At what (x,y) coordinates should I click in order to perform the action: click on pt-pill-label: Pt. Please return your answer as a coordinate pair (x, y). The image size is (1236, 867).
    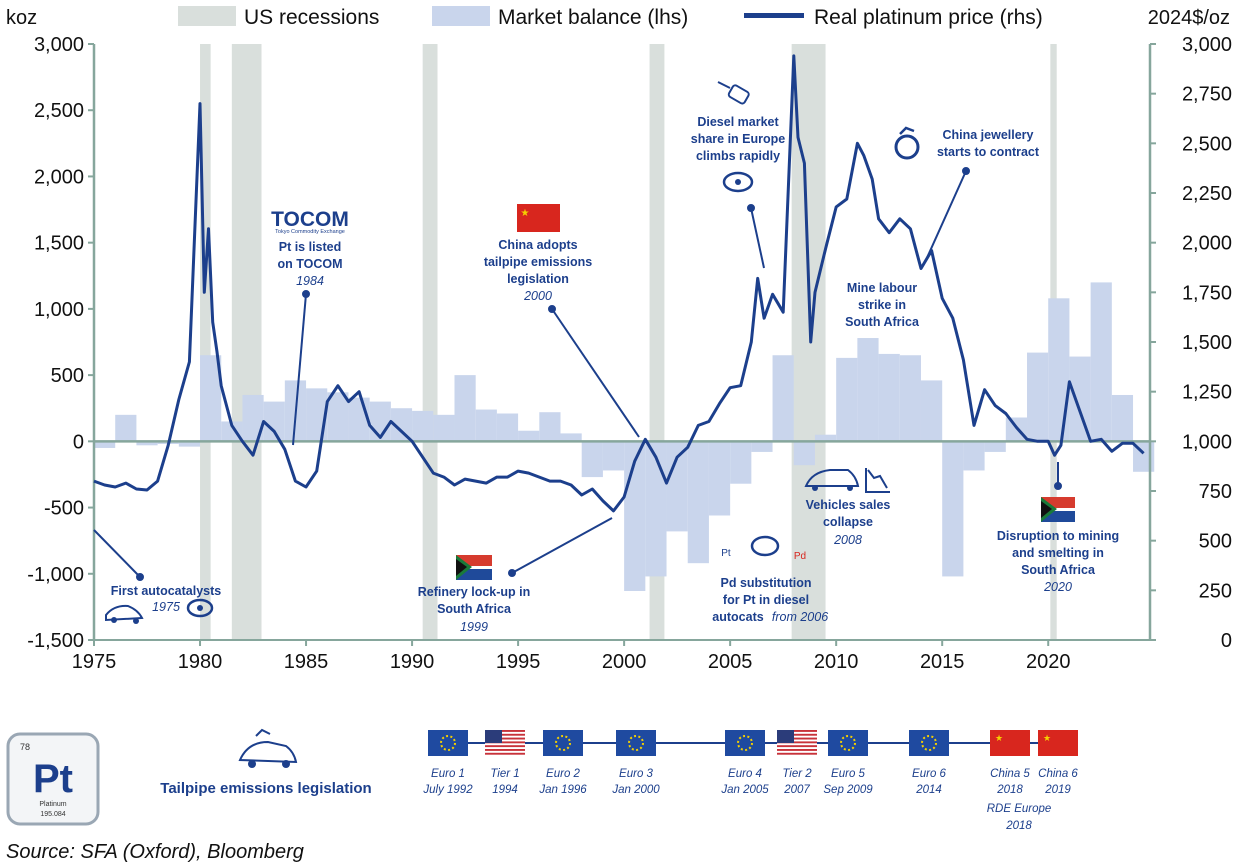
    Looking at the image, I should click on (726, 553).